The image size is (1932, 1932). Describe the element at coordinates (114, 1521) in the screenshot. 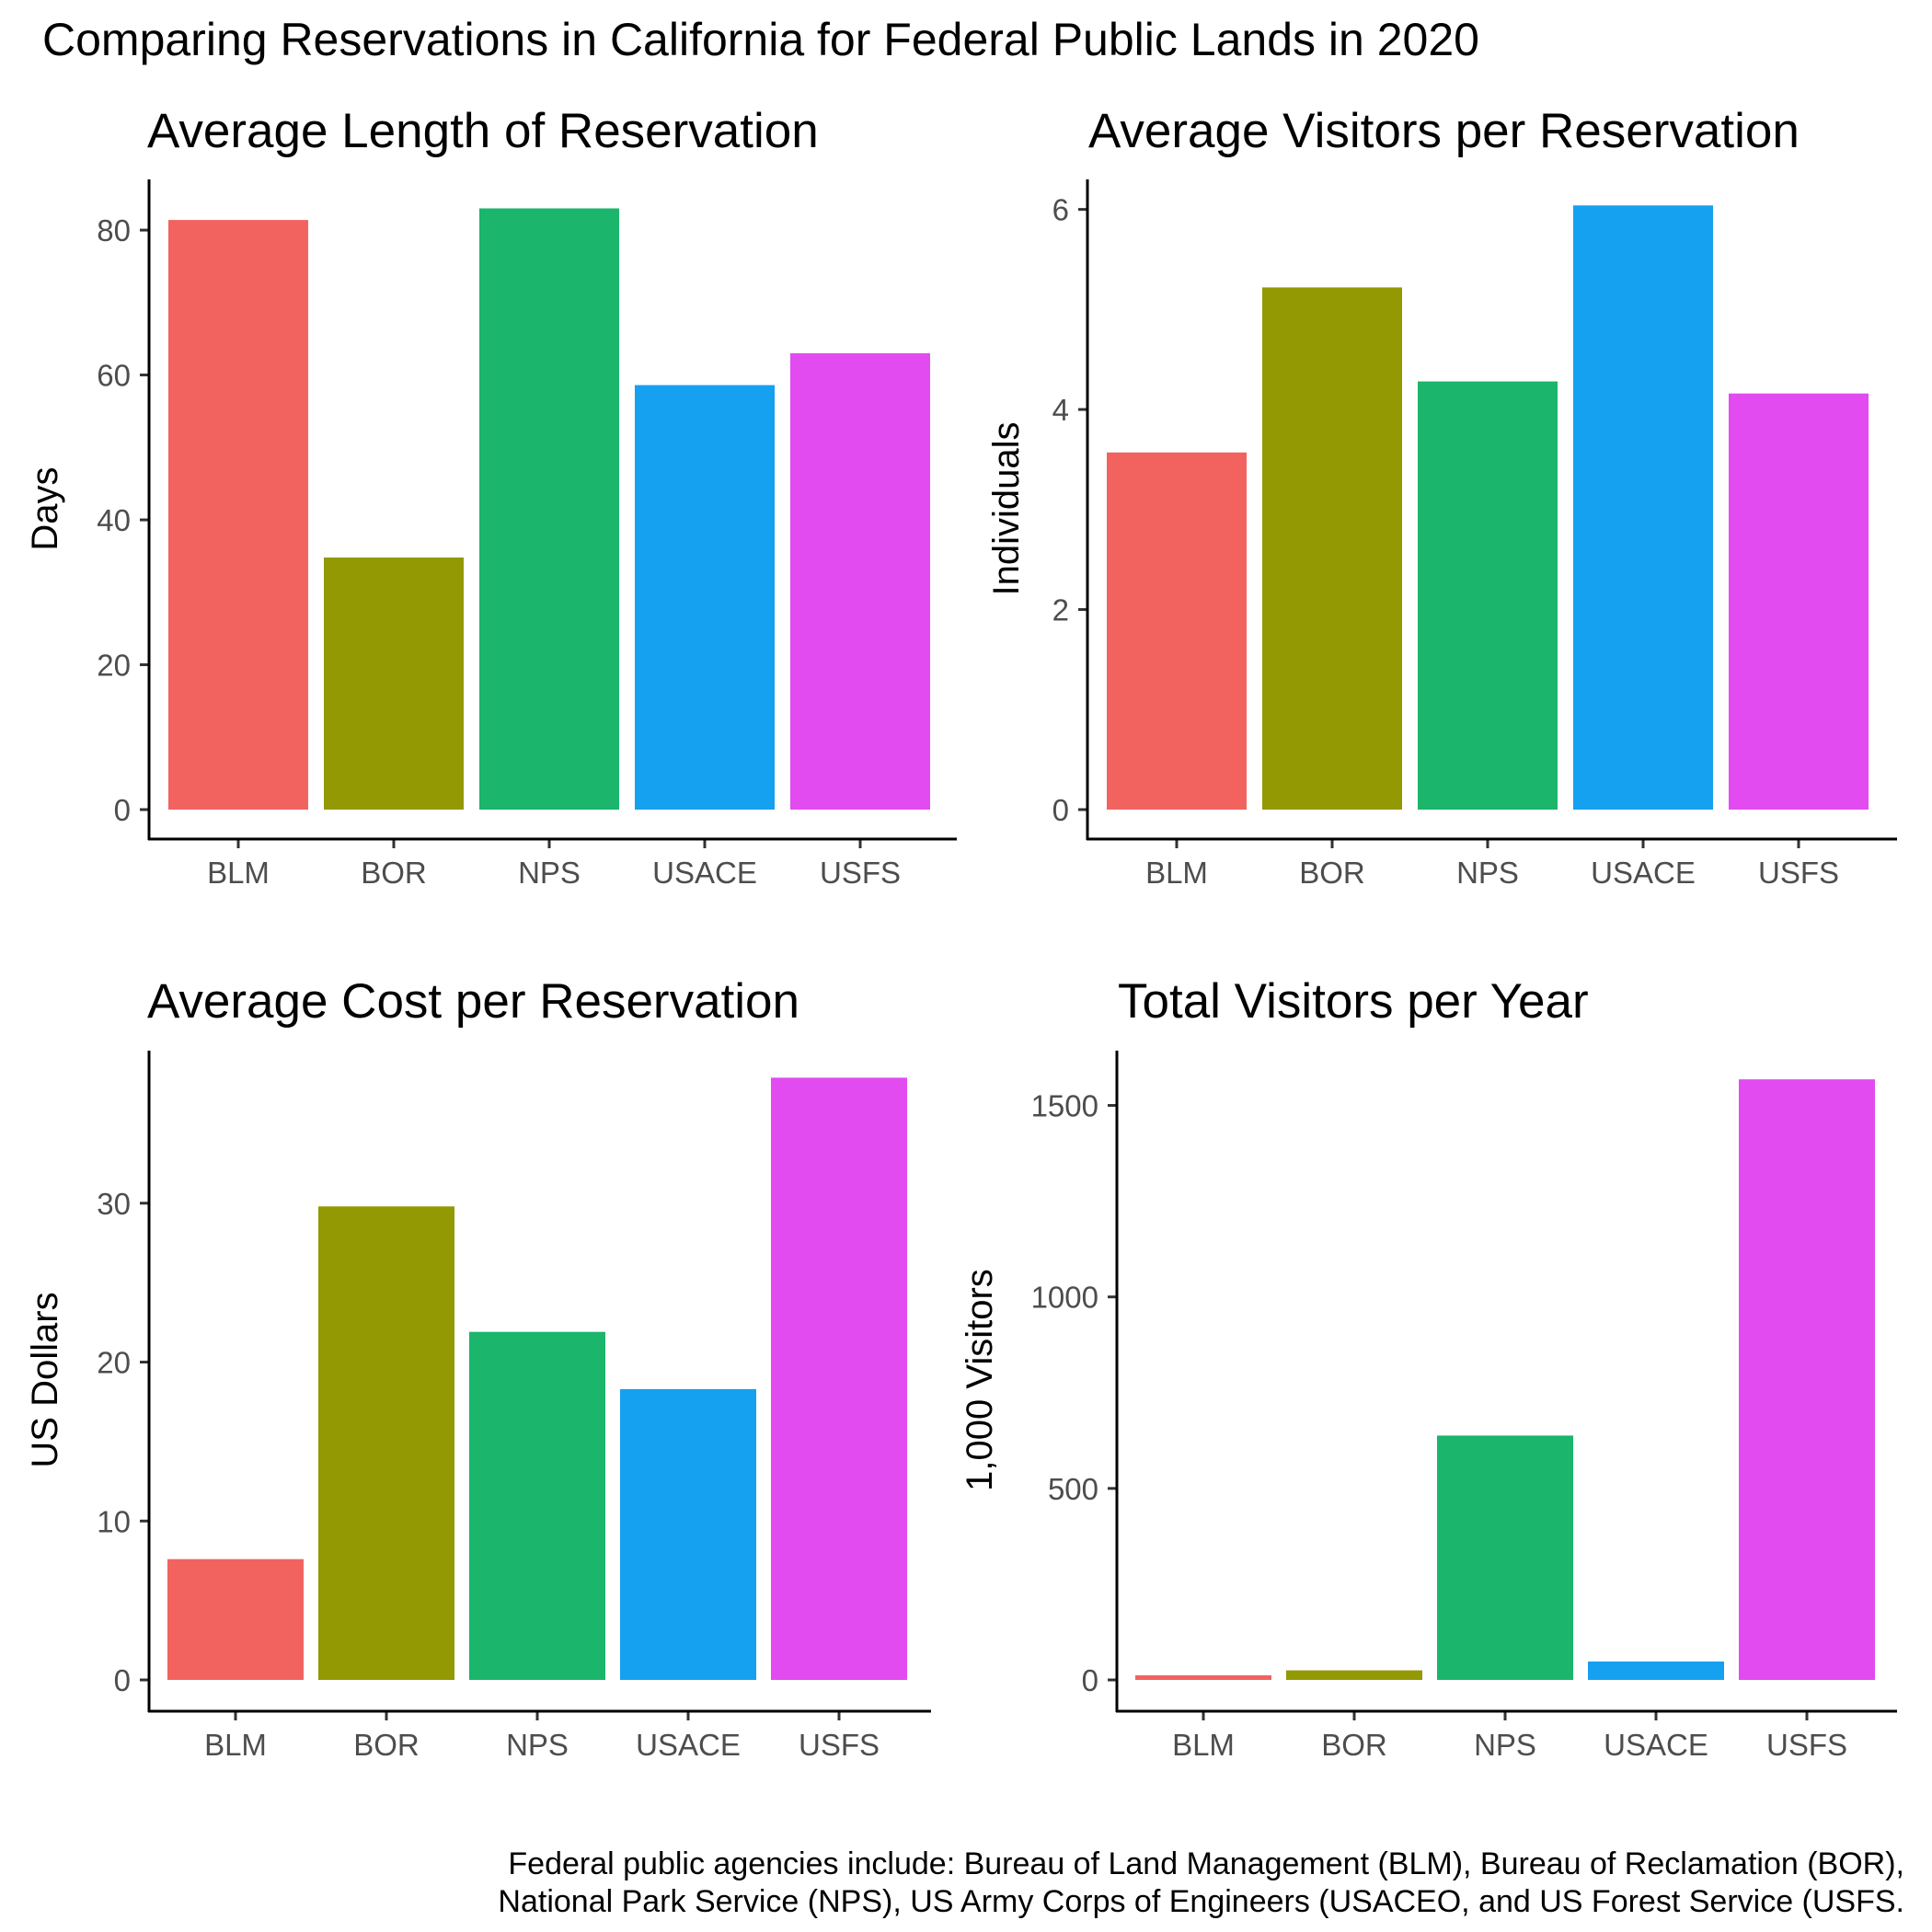

I see `y-tick-label: 10` at that location.